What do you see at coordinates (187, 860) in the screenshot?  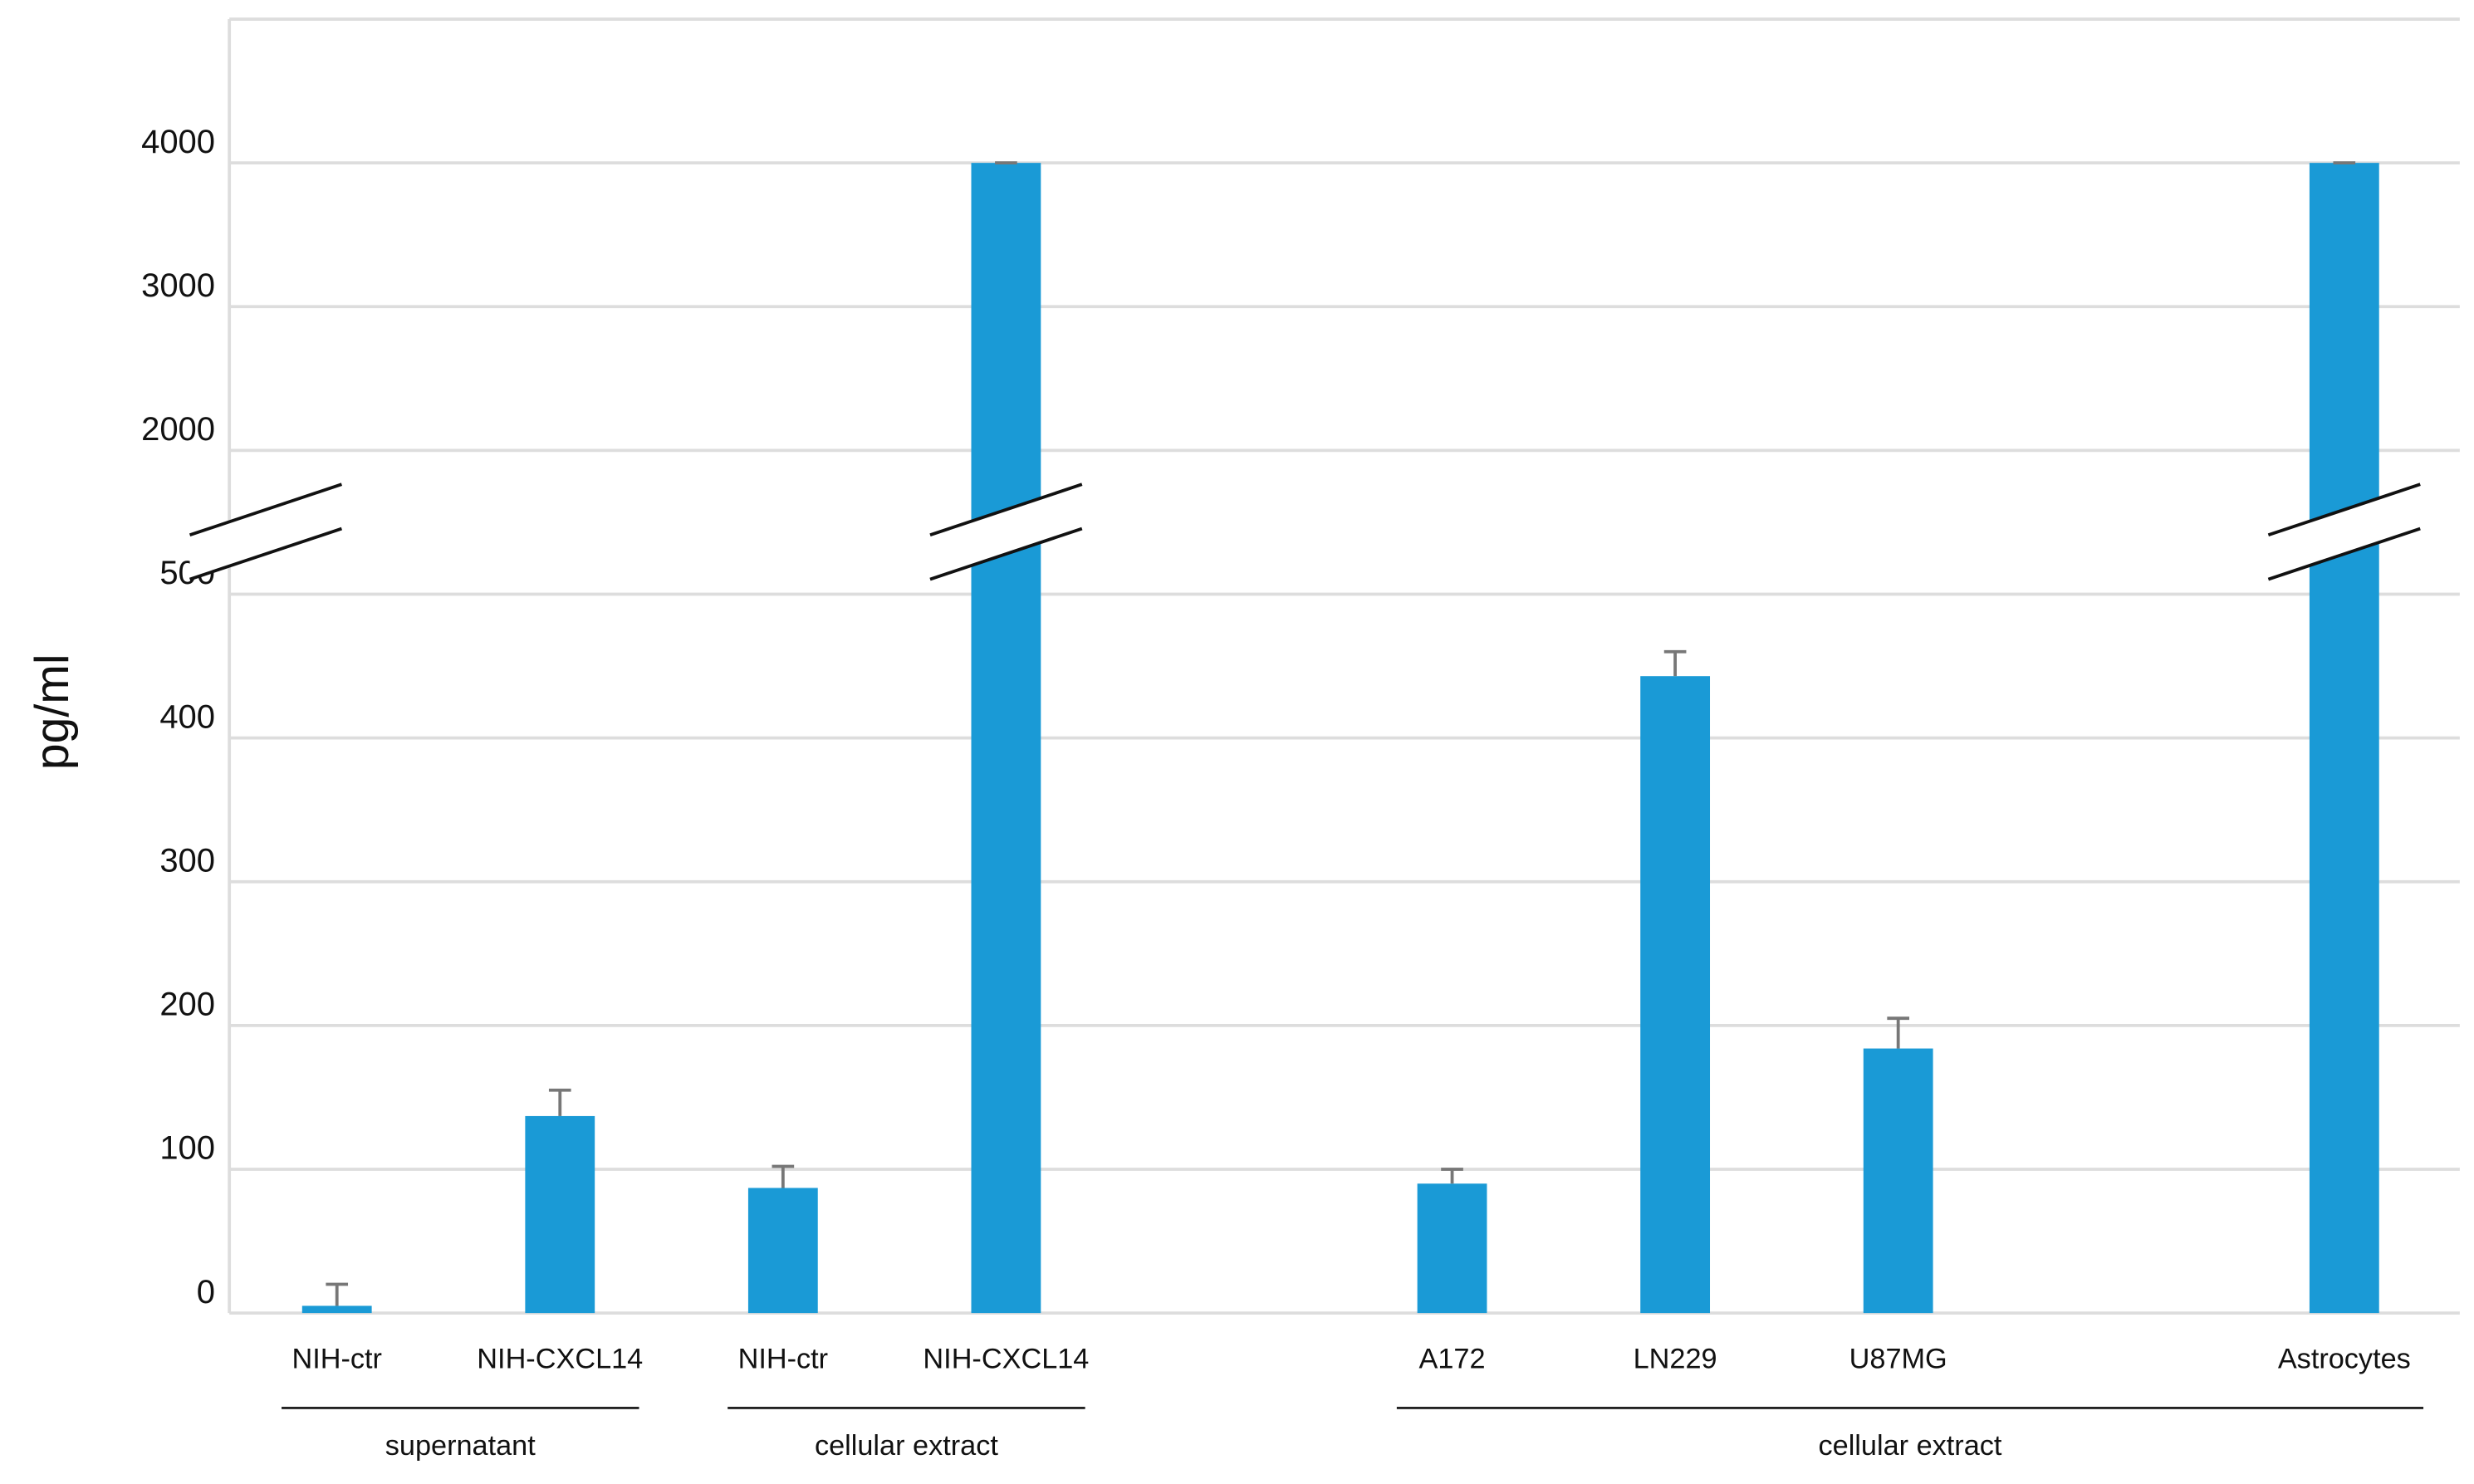 I see `y-tick-label: 300` at bounding box center [187, 860].